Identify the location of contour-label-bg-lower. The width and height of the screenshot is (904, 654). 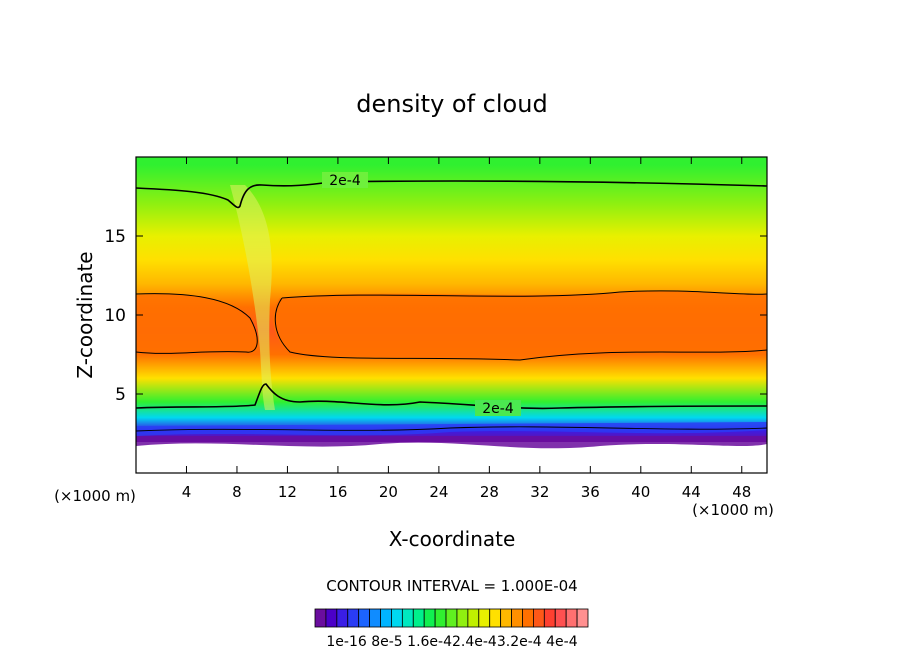
(498, 408).